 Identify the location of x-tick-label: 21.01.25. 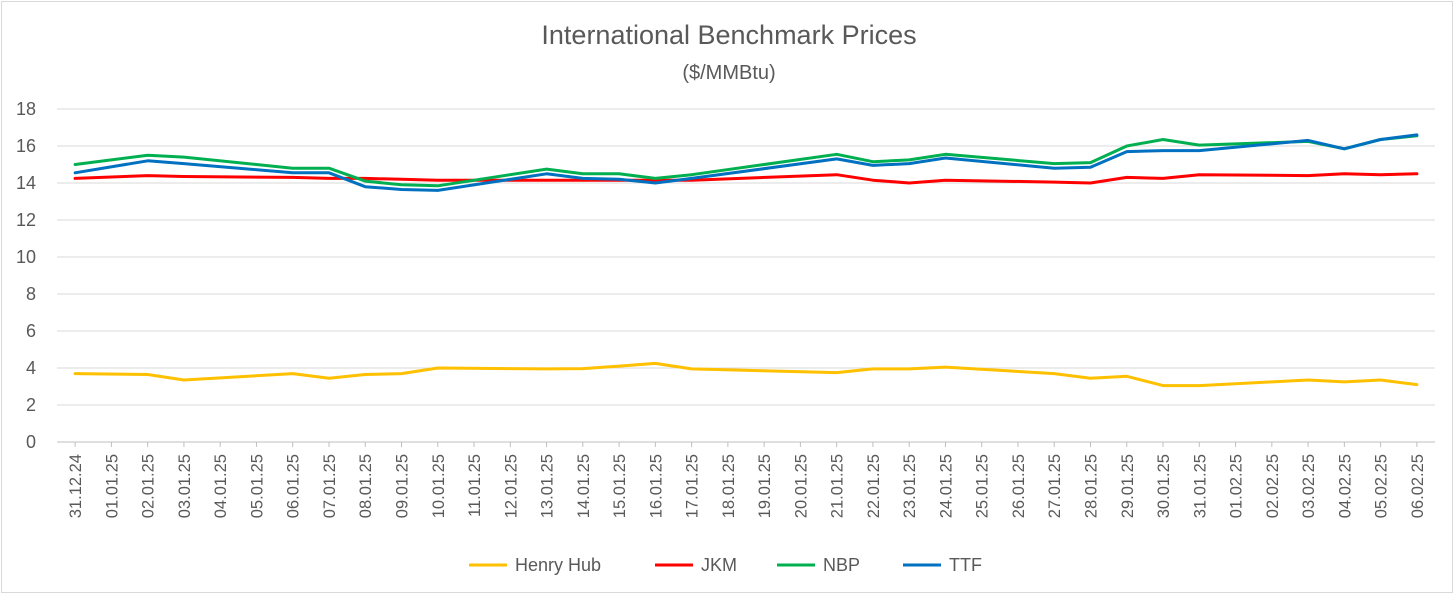
(838, 486).